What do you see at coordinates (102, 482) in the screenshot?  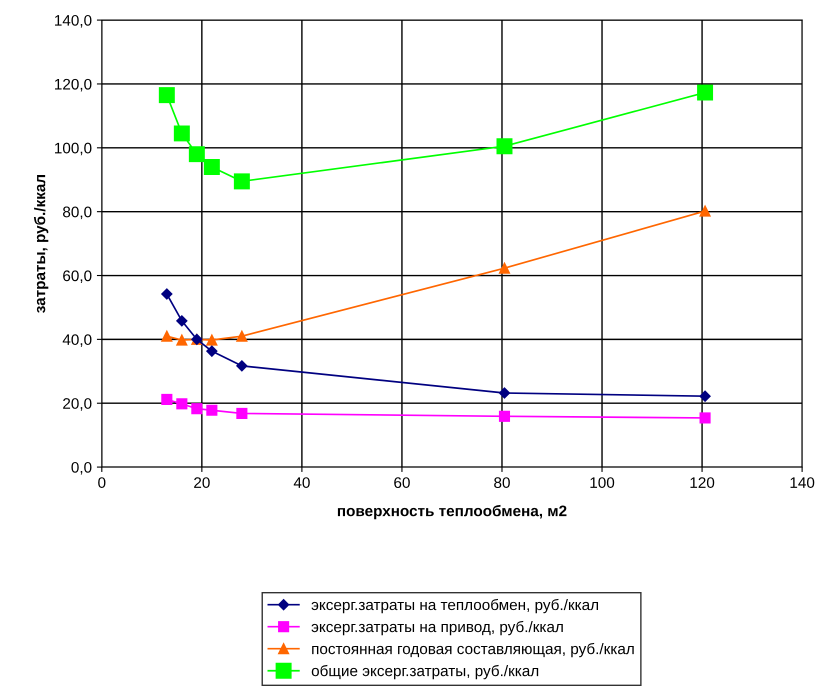 I see `x-tick-label: 0` at bounding box center [102, 482].